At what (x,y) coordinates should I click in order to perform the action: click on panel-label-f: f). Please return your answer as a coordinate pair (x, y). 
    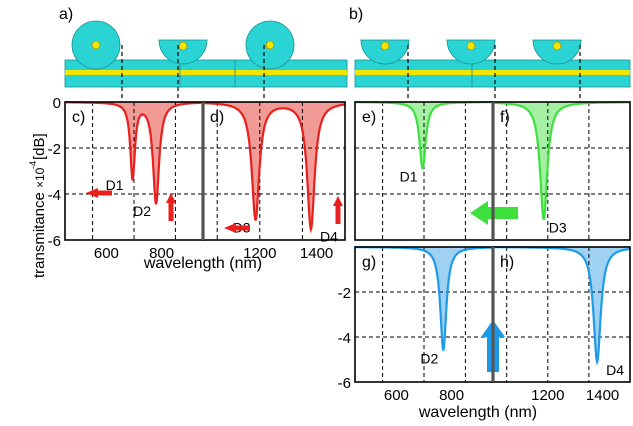
    Looking at the image, I should click on (505, 117).